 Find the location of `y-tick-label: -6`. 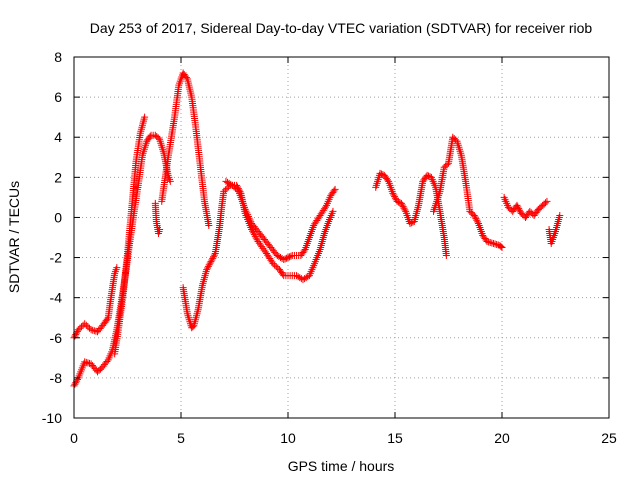

y-tick-label: -6 is located at coordinates (56, 338).